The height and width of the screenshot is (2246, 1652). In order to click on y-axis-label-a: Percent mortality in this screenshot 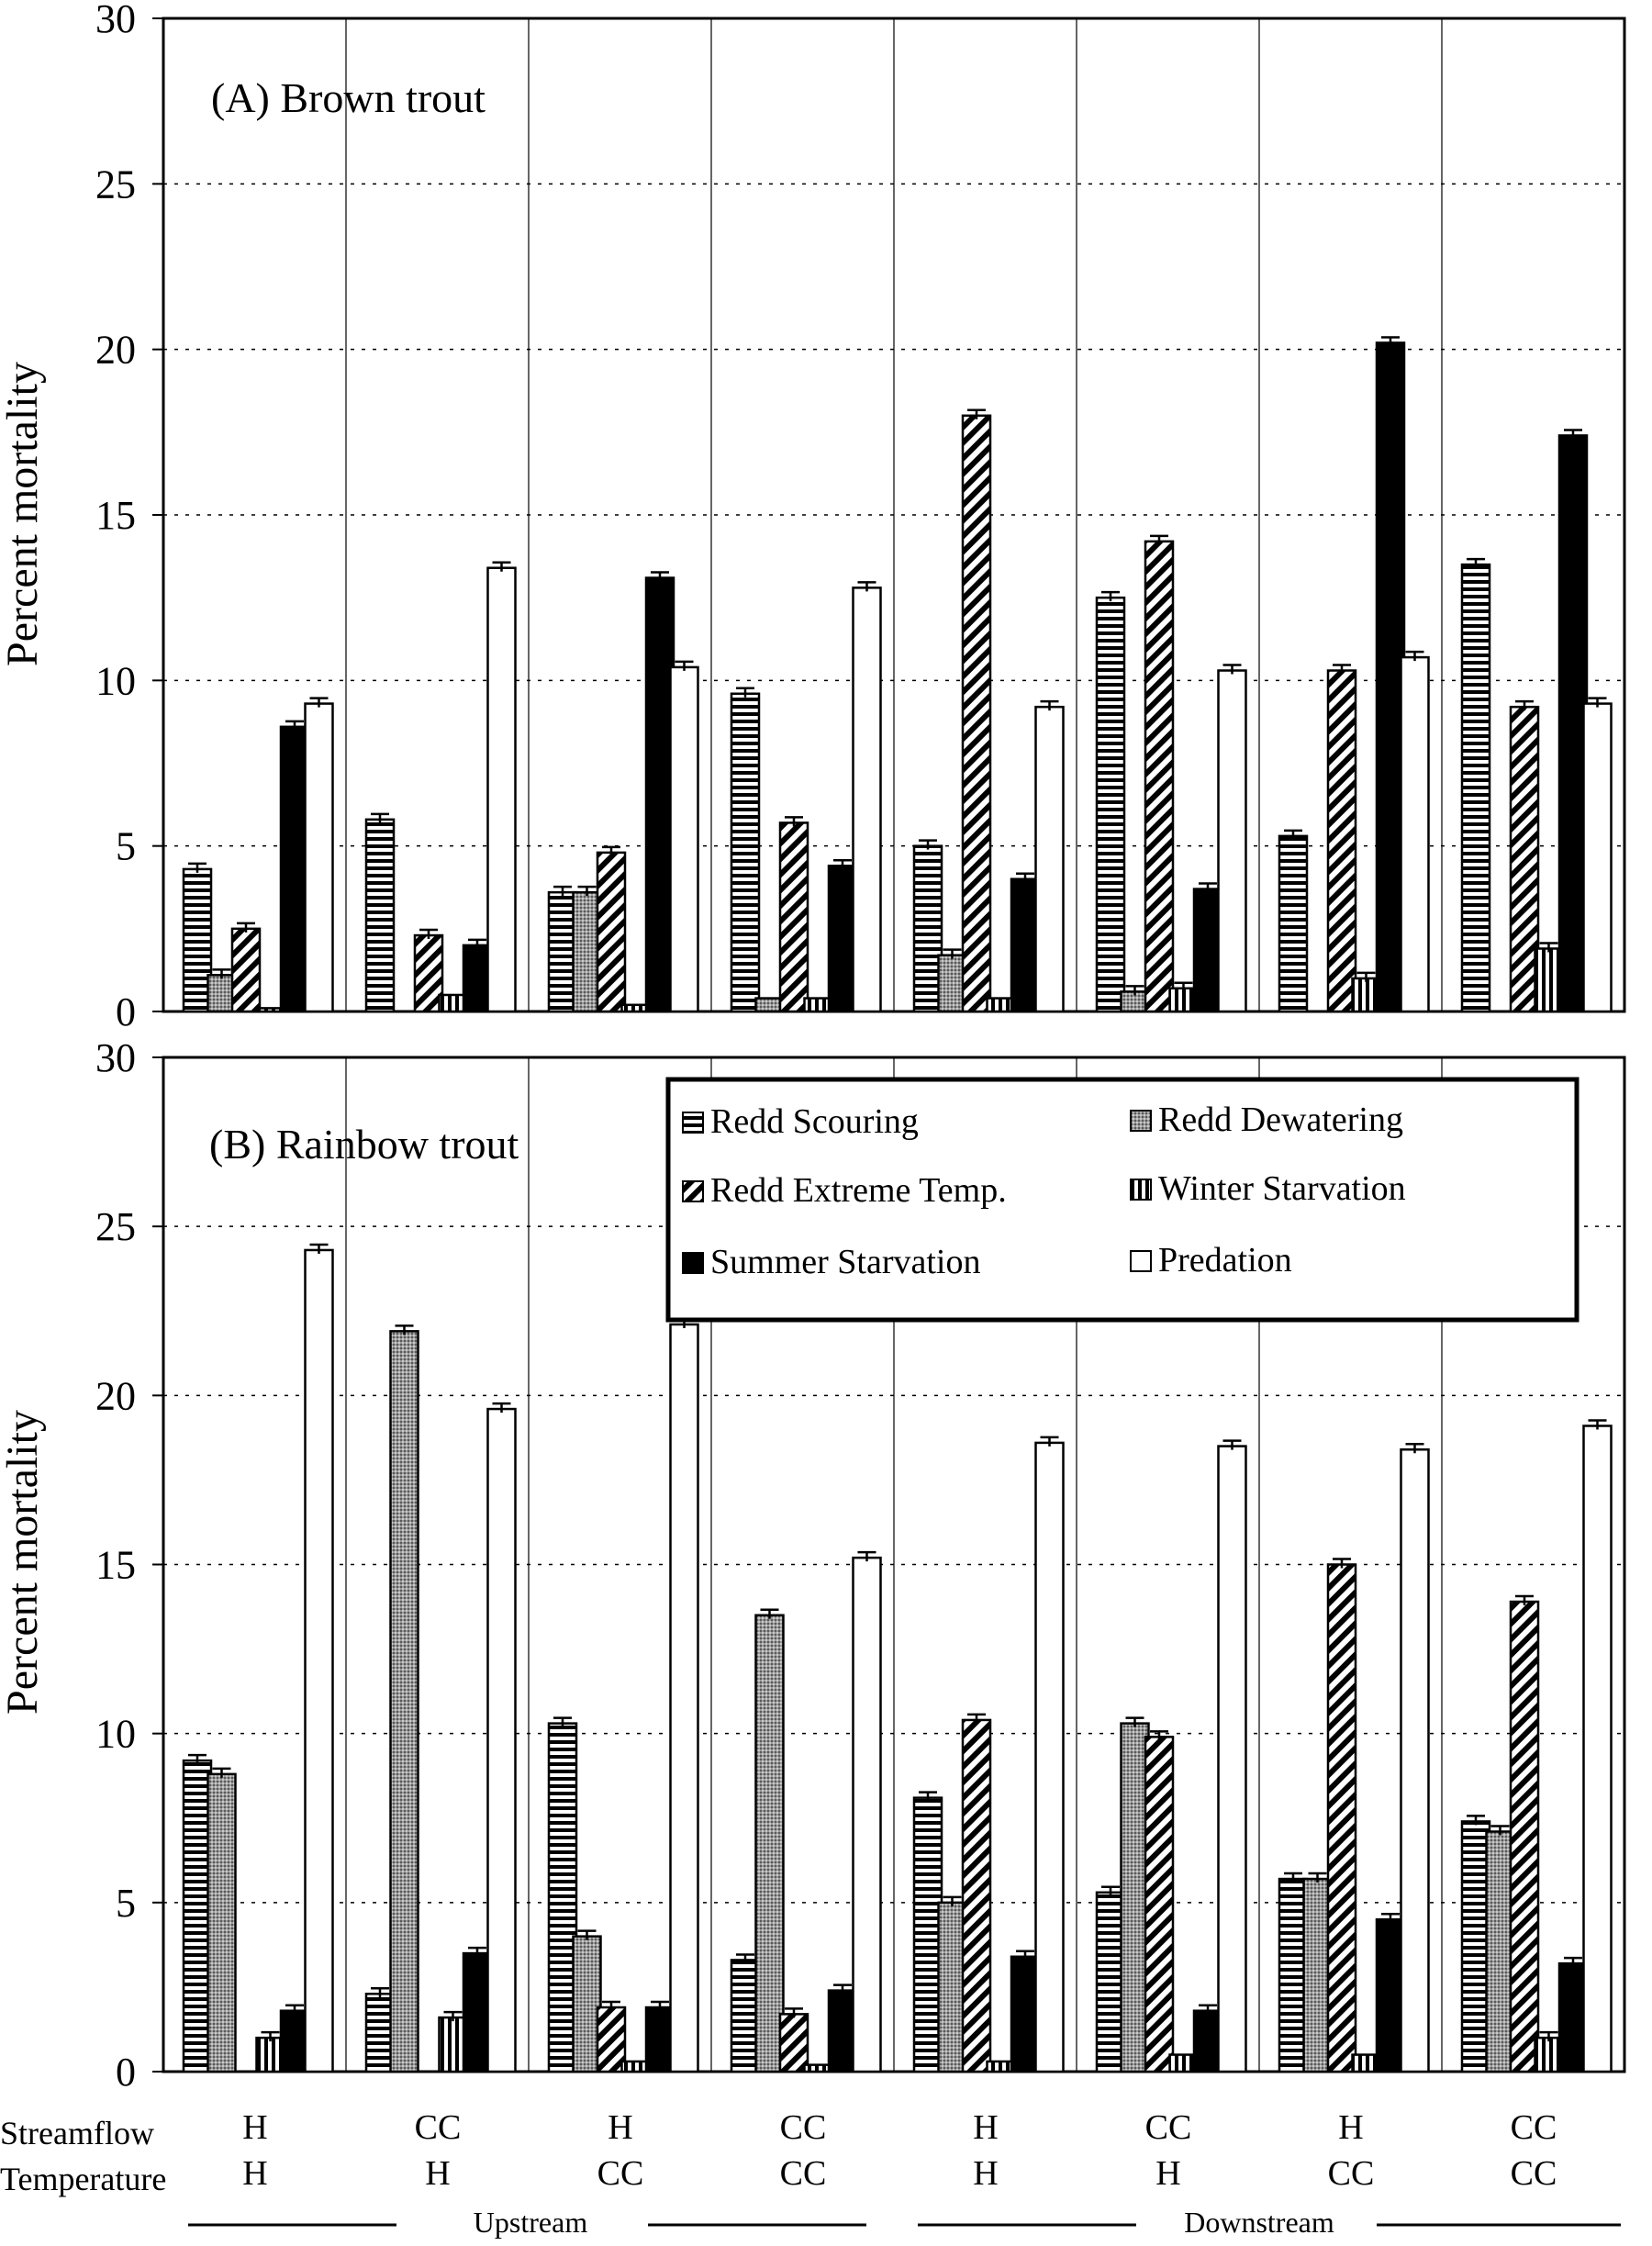, I will do `click(23, 514)`.